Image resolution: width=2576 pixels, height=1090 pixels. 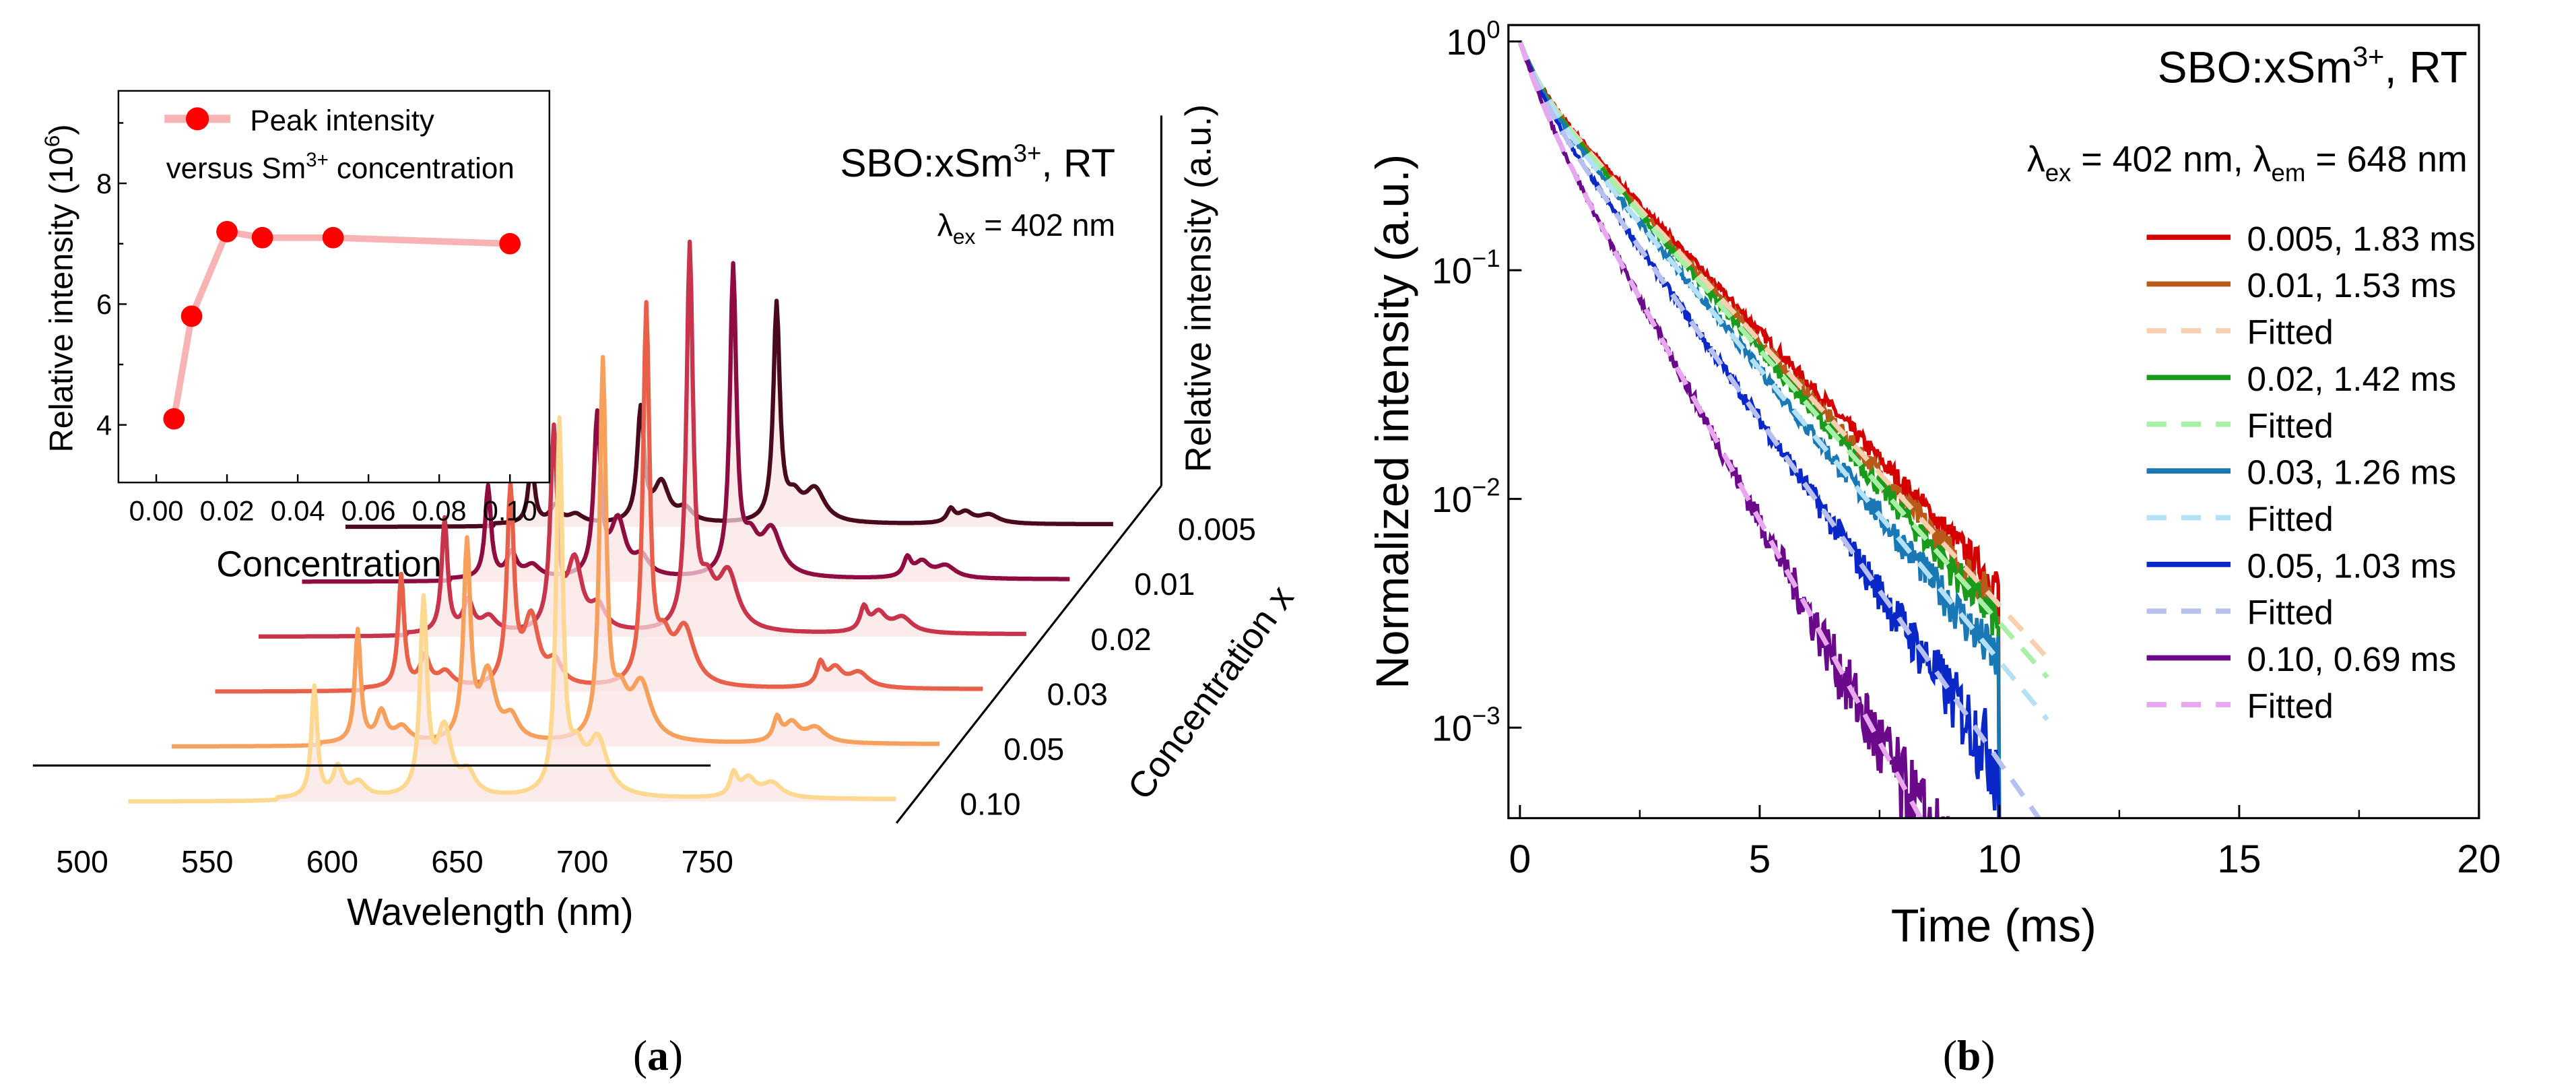 What do you see at coordinates (340, 167) in the screenshot?
I see `inset-legend-line2: versus Sm3+ concentration` at bounding box center [340, 167].